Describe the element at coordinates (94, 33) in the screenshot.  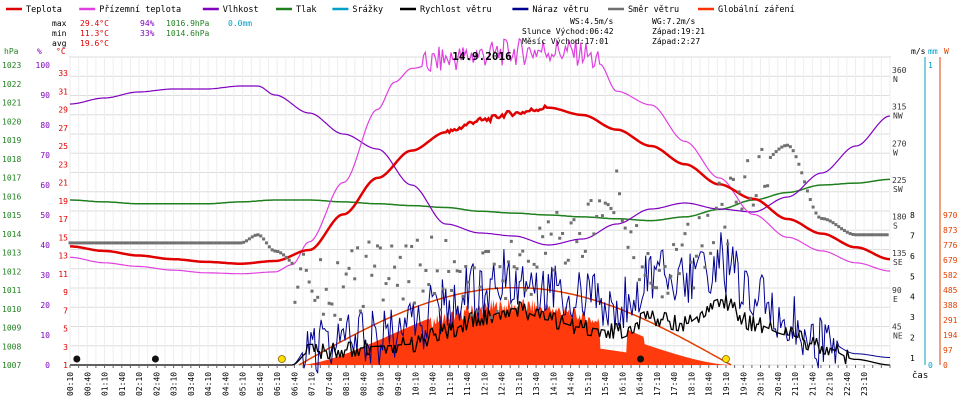
I see `stat-value: 11.3°C` at that location.